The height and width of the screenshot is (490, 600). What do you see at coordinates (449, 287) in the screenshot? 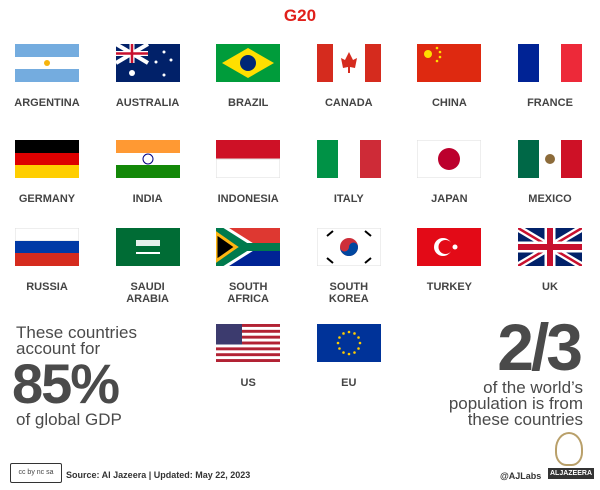
I see `country-label: TURKEY` at bounding box center [449, 287].